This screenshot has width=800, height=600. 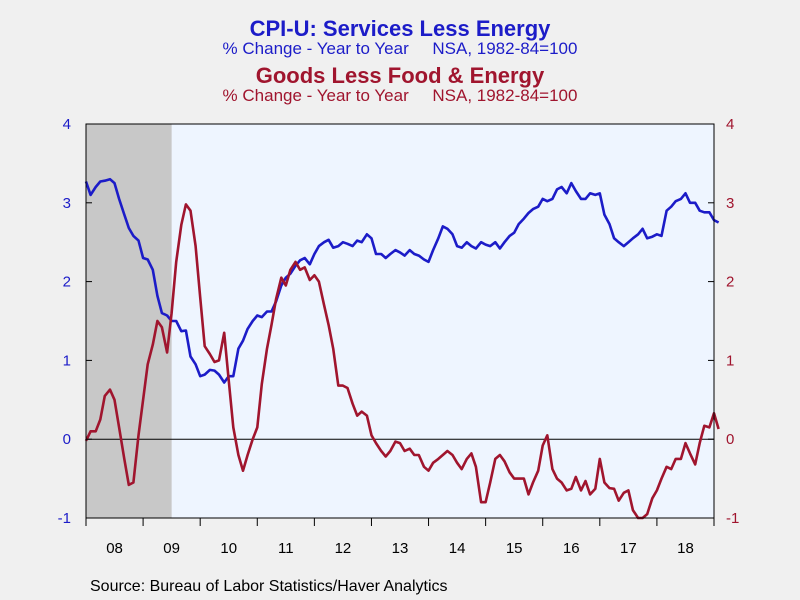 I want to click on chart-subtitle-goods: % Change - Year to Year NSA, 1982-84=100, so click(x=400, y=95).